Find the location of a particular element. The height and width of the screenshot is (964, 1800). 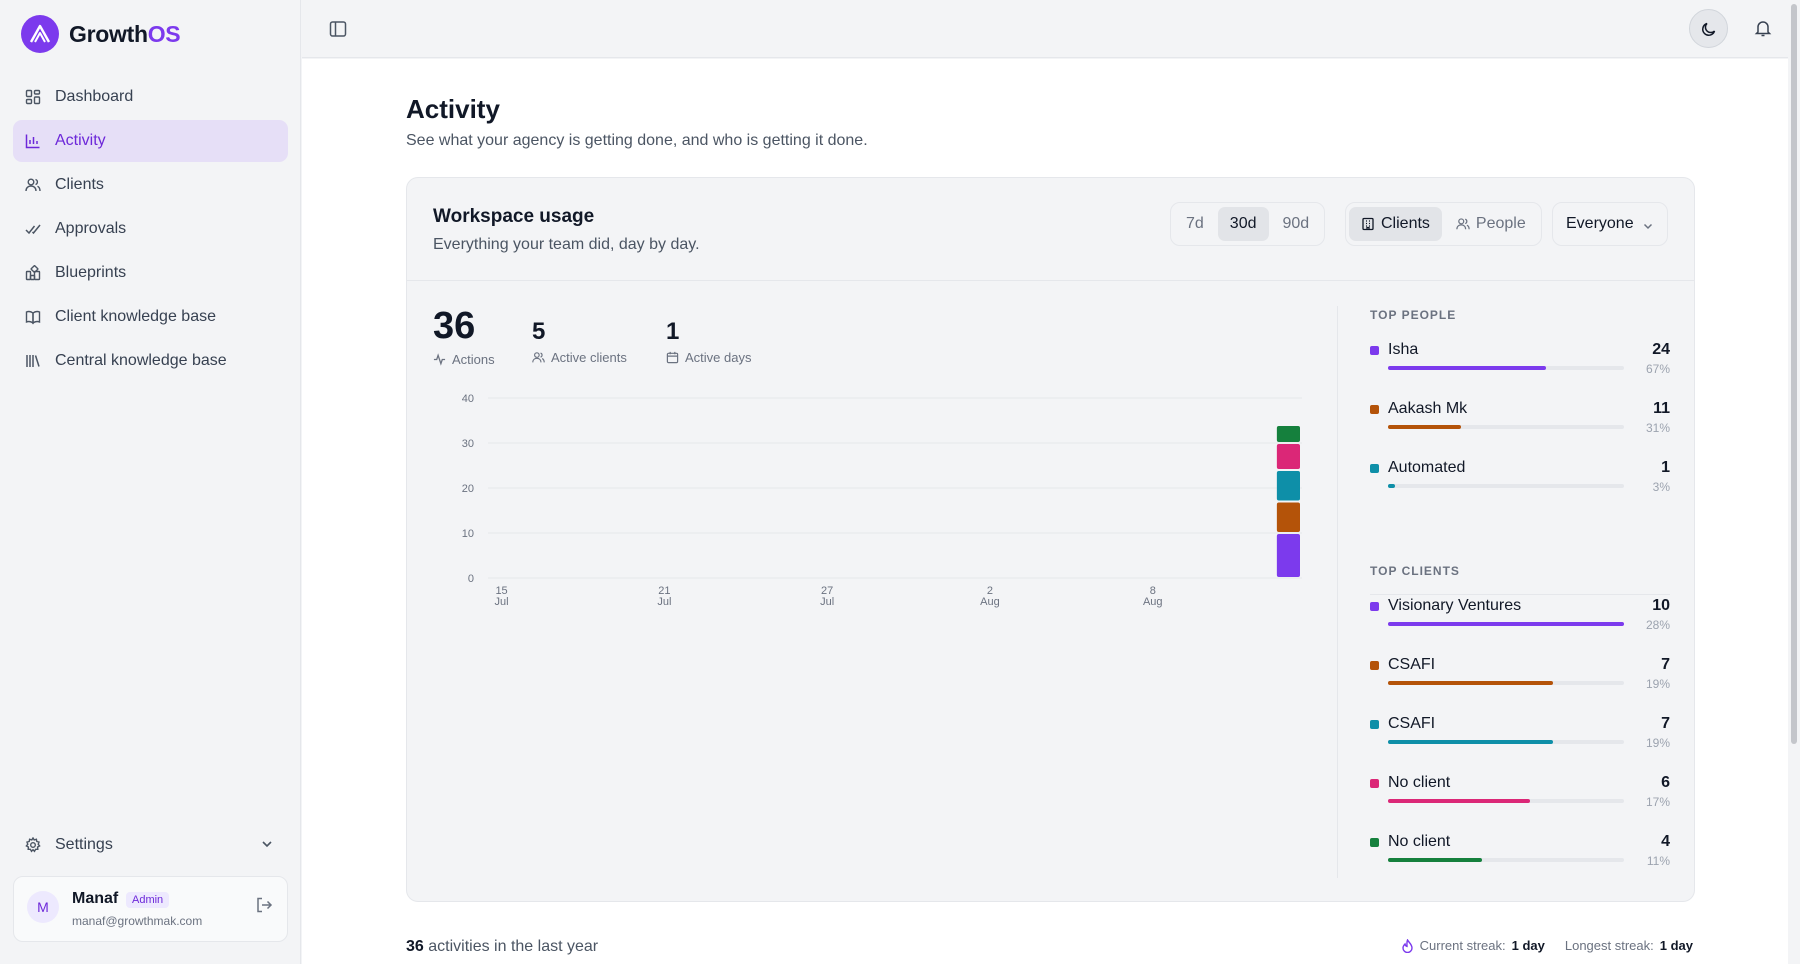

view-clients-button: Clients is located at coordinates (1395, 224).